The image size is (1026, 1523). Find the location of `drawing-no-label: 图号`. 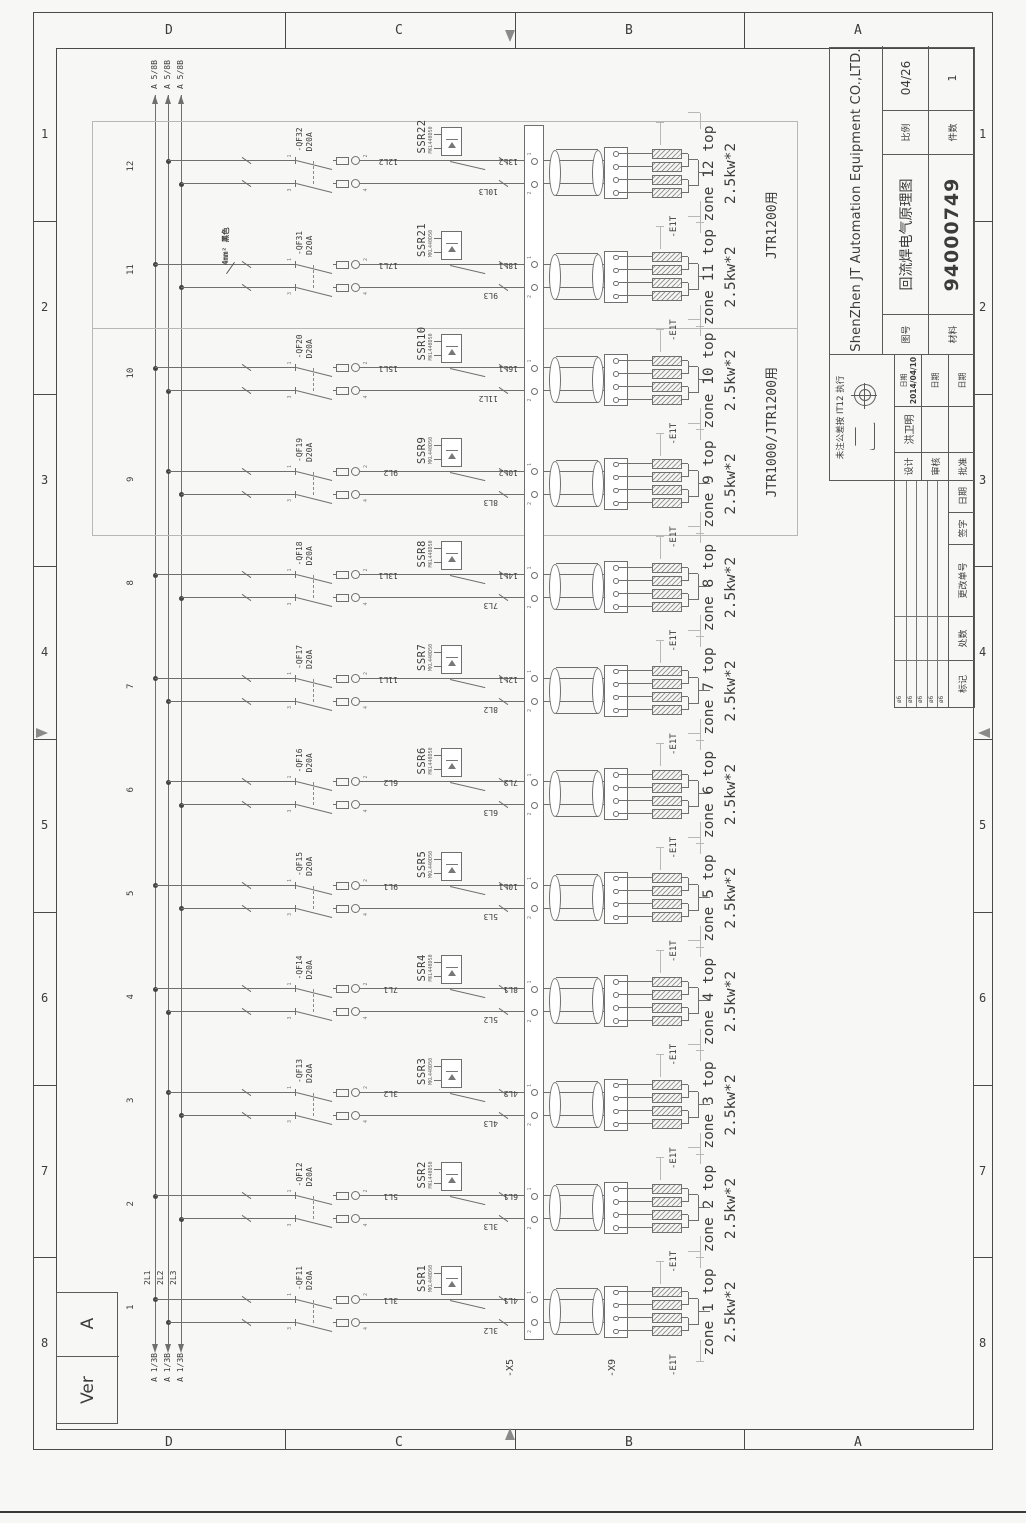

drawing-no-label: 图号 is located at coordinates (905, 335).